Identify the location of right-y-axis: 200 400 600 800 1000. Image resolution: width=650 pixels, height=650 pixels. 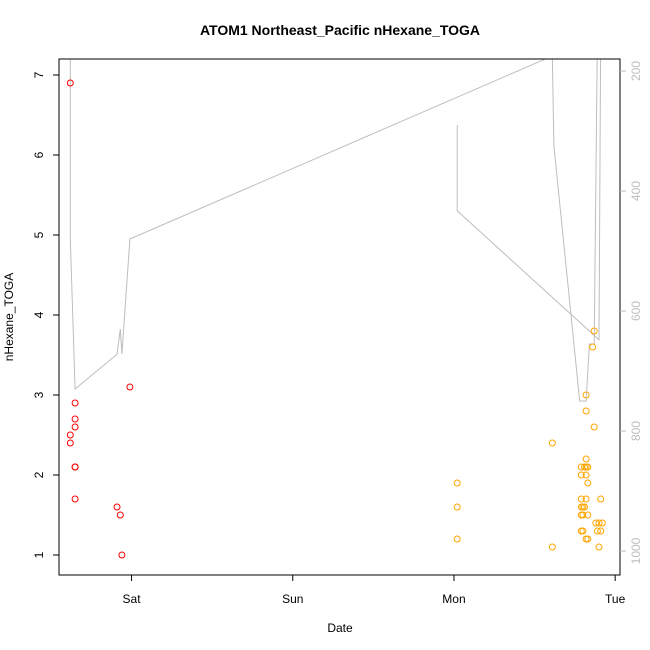
(631, 312).